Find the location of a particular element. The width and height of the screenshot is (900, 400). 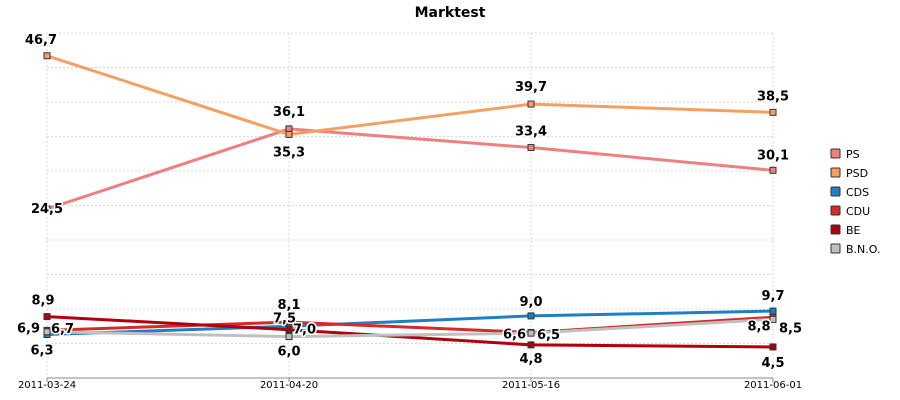

data-label: 9,7 is located at coordinates (772, 296).